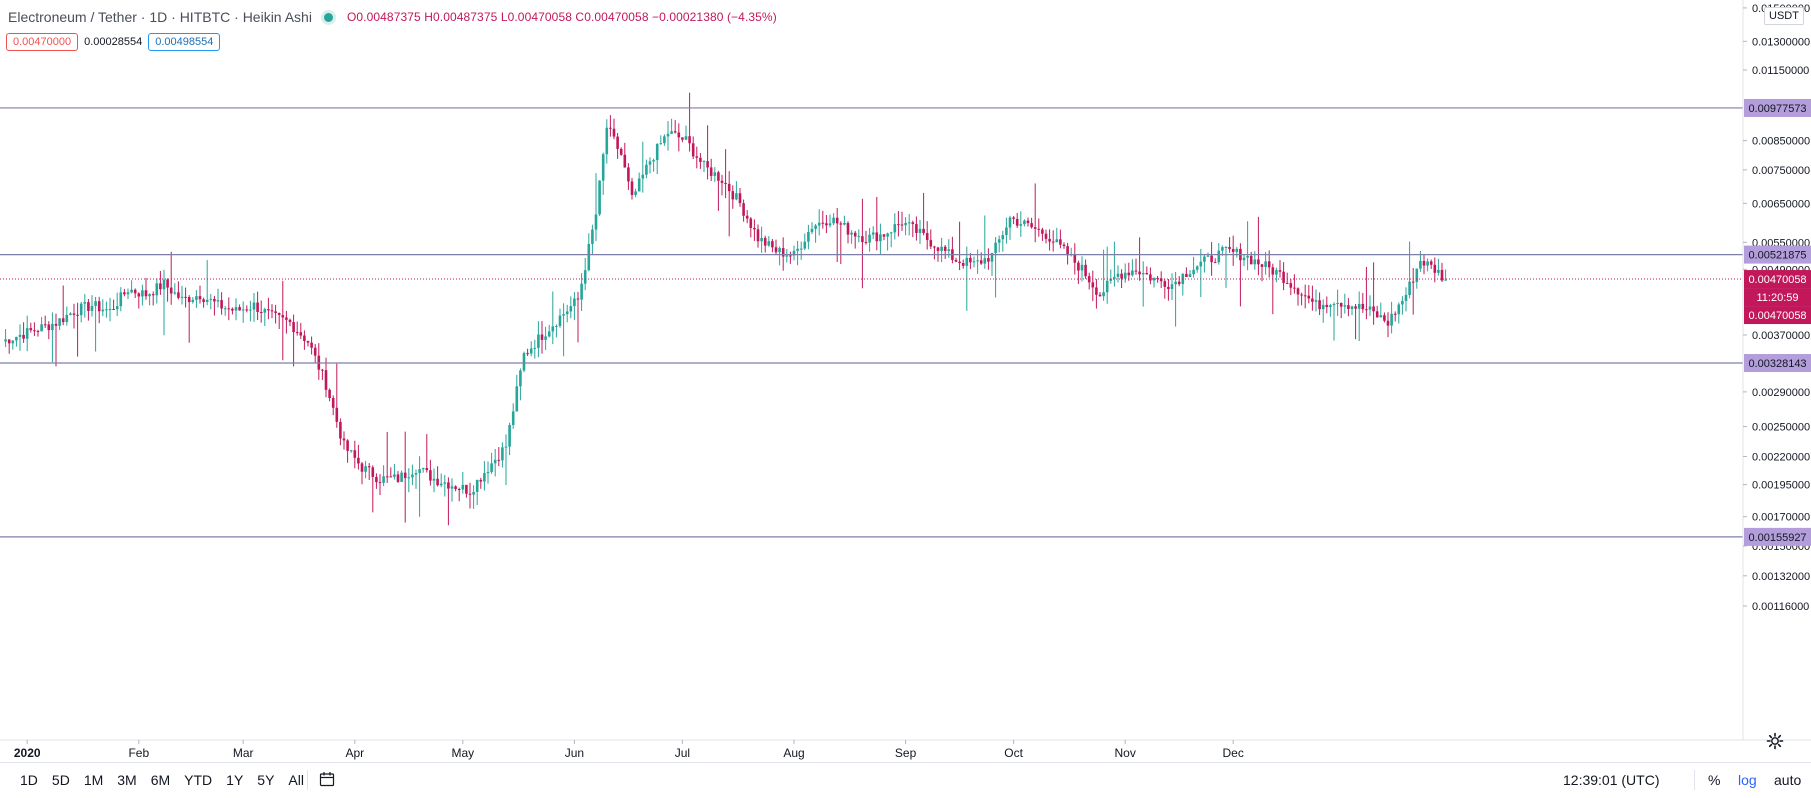  What do you see at coordinates (160, 780) in the screenshot?
I see `range-button-6m: 6M` at bounding box center [160, 780].